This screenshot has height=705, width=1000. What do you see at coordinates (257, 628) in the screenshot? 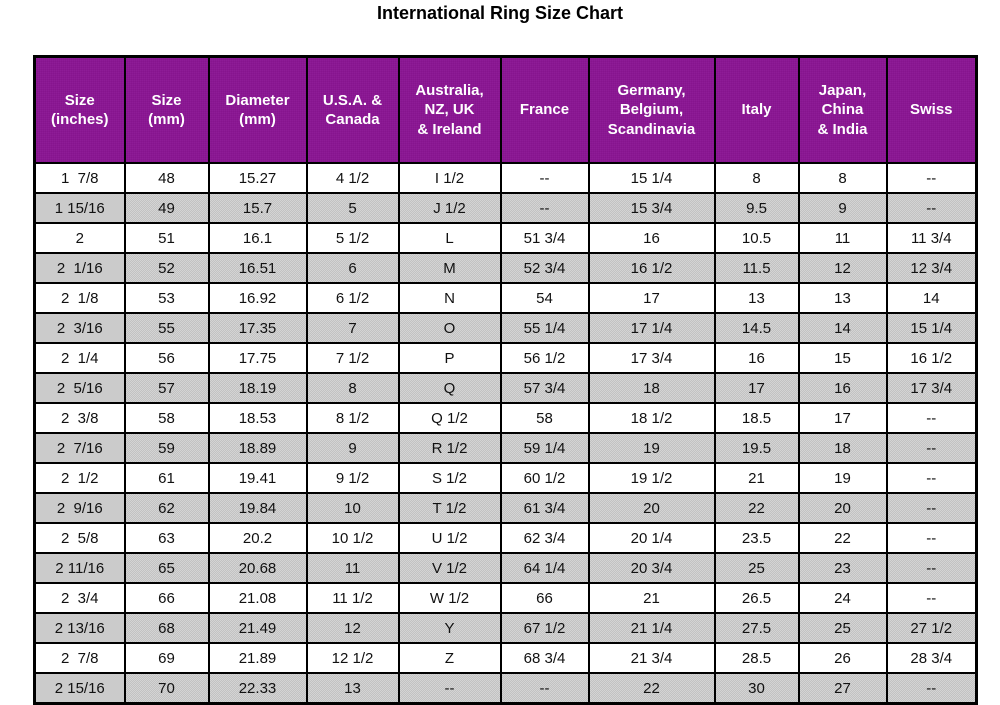
I see `table-cell: 21.49` at bounding box center [257, 628].